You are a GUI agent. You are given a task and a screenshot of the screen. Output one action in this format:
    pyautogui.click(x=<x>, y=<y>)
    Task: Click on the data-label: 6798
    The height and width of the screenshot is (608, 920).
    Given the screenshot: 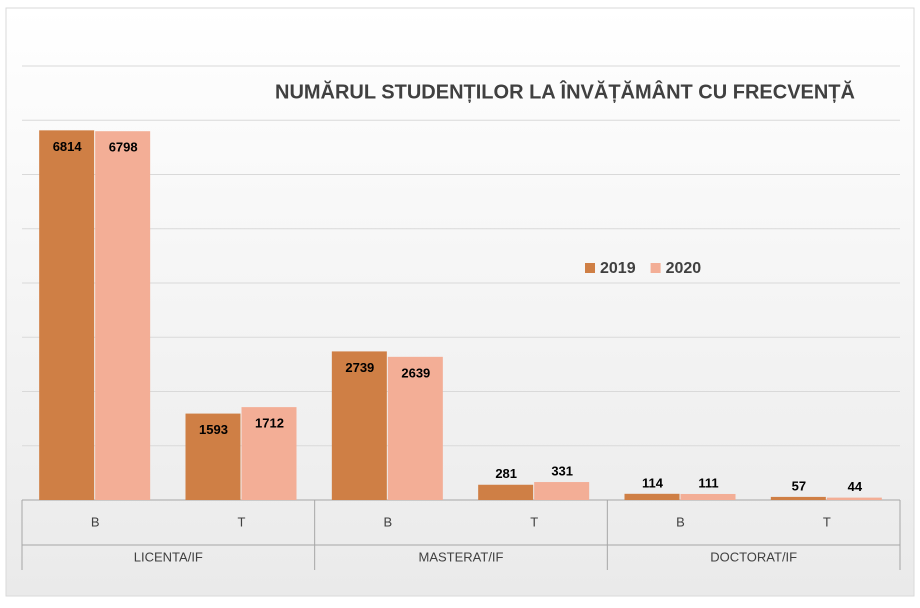 What is the action you would take?
    pyautogui.click(x=123, y=147)
    